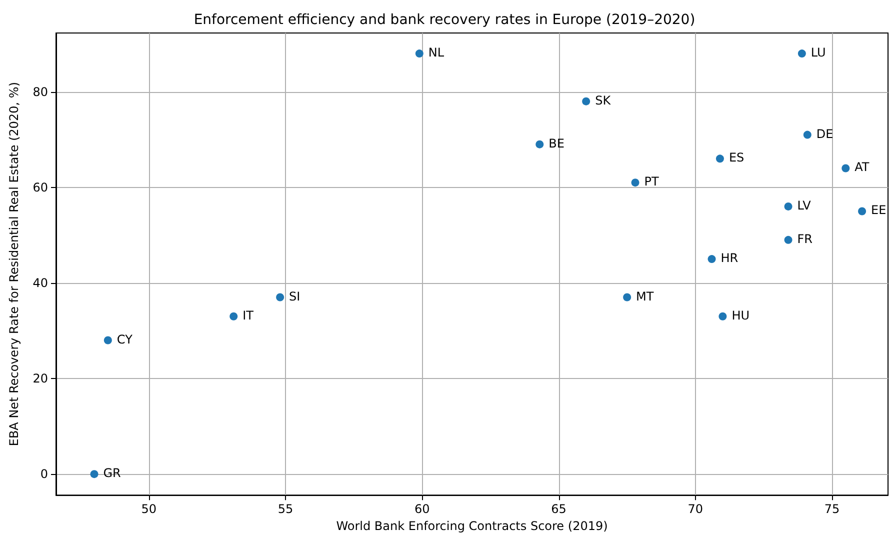 The width and height of the screenshot is (889, 537). I want to click on chart-title: Enforcement efficiency and bank recovery rates in Europe (2019–2020), so click(445, 20).